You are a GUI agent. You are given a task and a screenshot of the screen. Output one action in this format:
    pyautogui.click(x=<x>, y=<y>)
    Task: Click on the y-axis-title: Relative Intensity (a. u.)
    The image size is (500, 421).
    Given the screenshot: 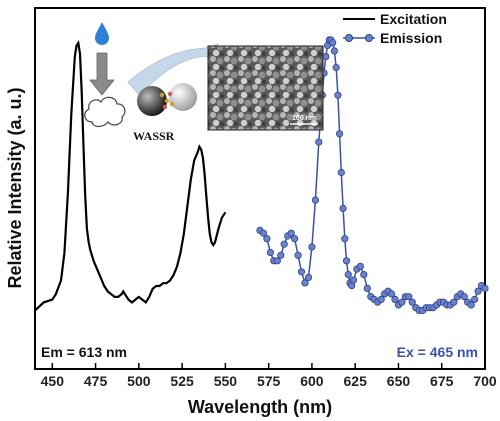 What is the action you would take?
    pyautogui.click(x=15, y=187)
    